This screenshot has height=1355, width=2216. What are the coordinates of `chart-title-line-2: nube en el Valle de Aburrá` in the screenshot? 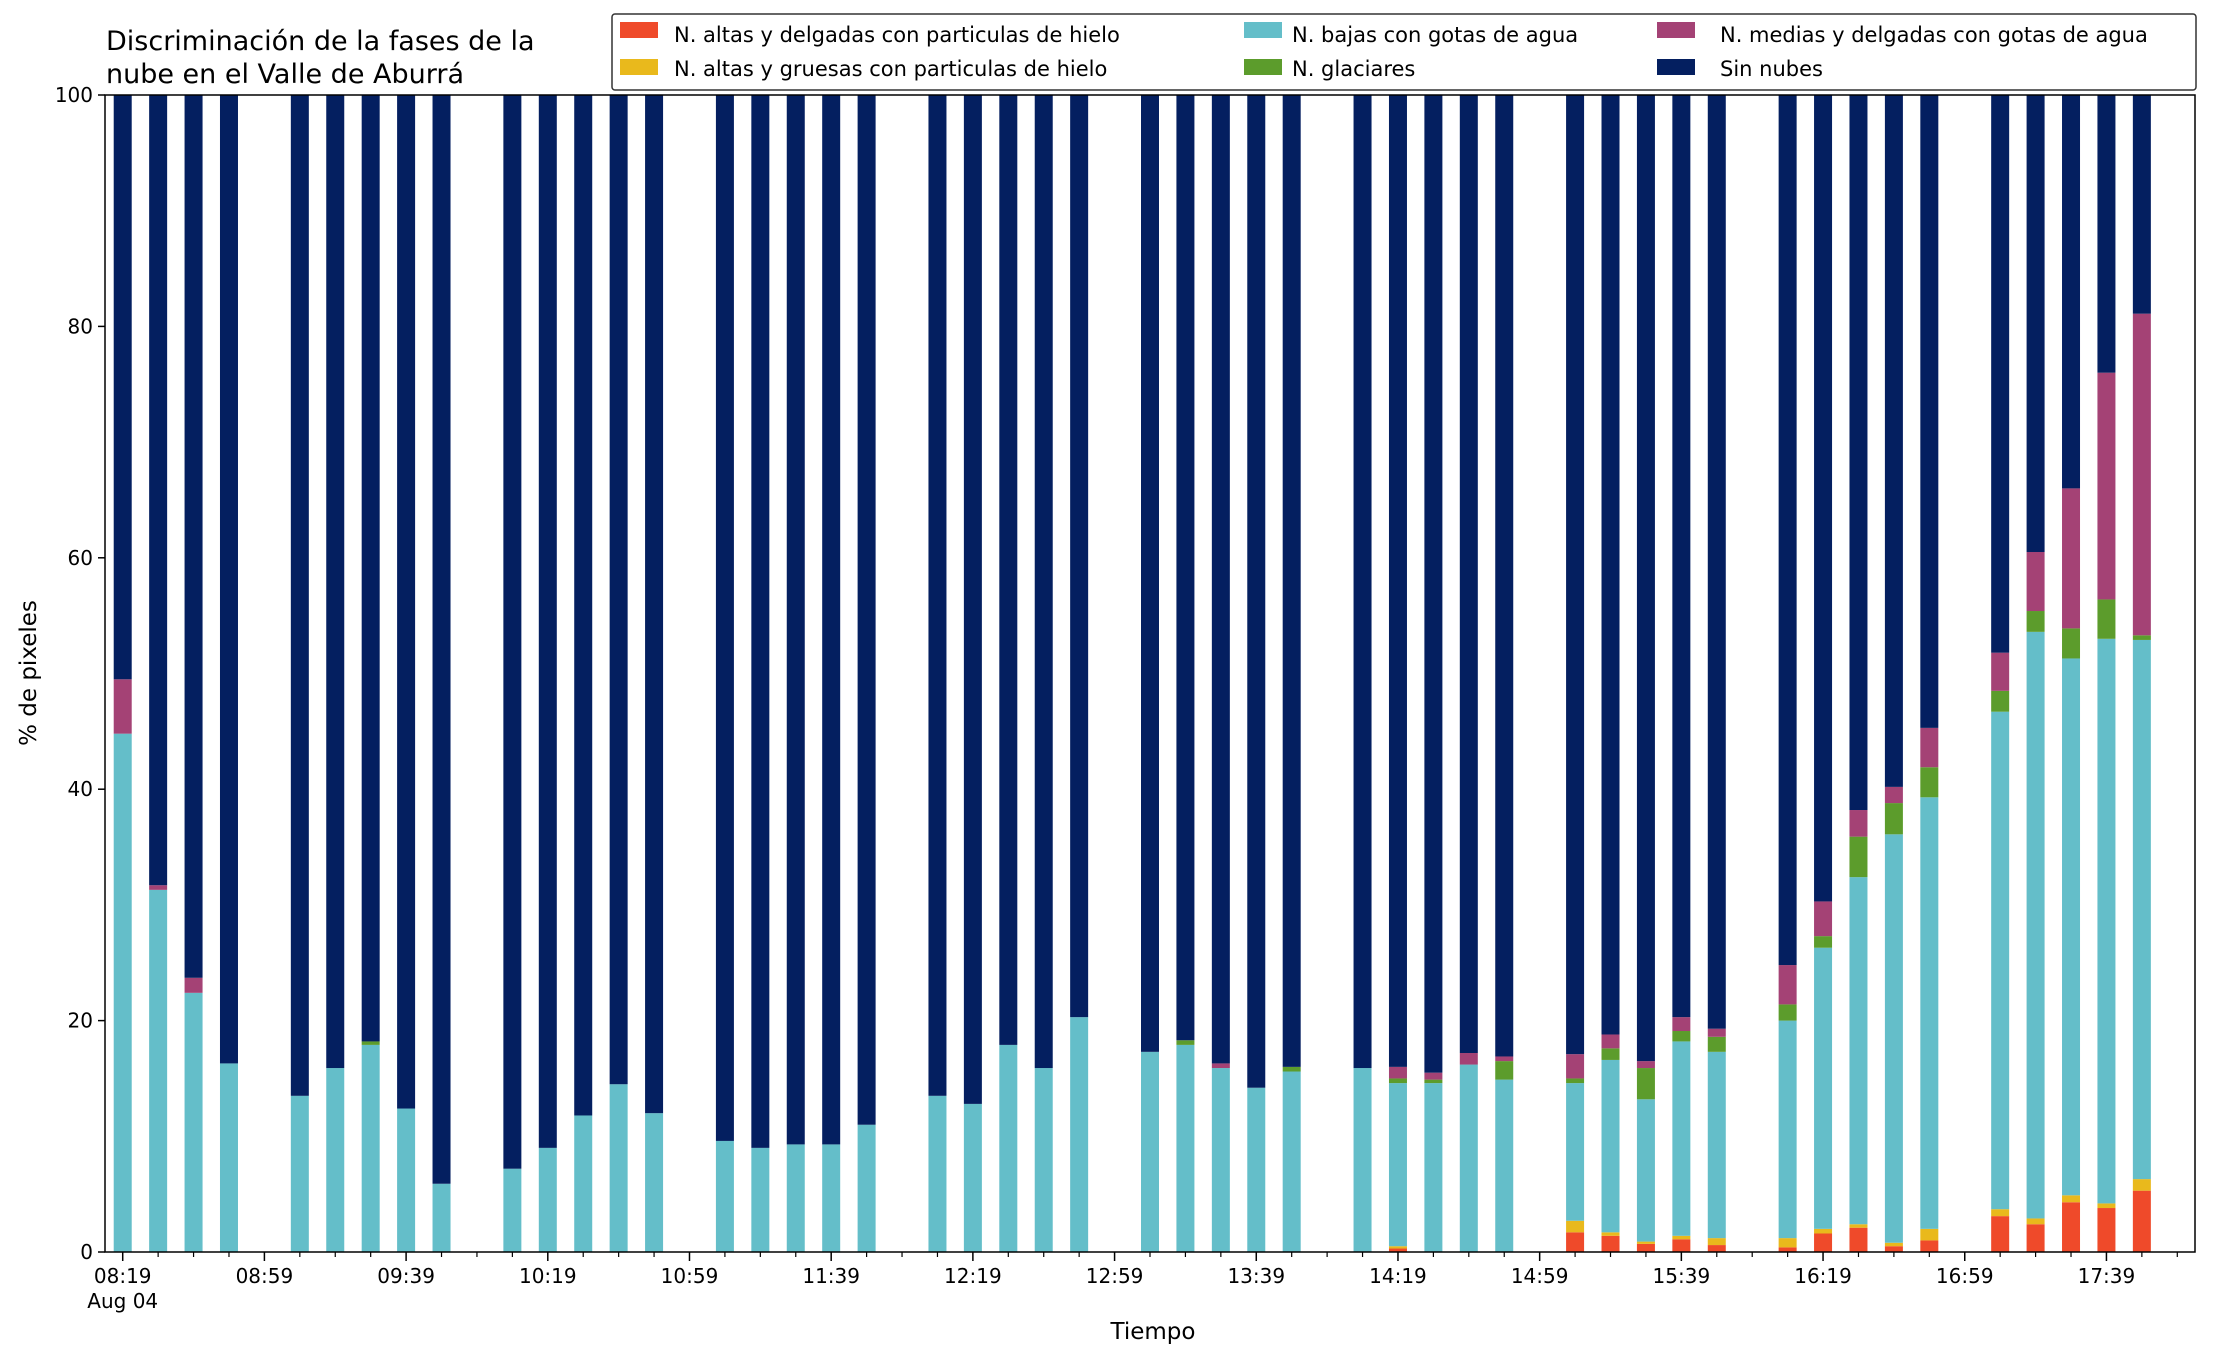 It's located at (285, 74).